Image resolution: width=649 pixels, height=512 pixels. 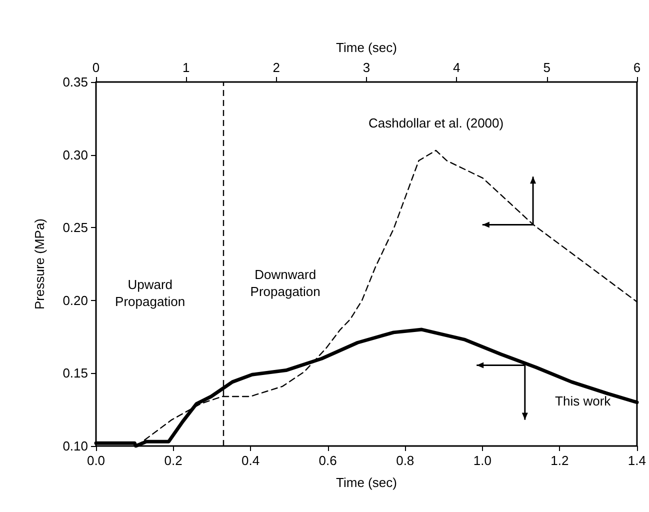 I want to click on annotation: Upward Propagation, so click(x=150, y=293).